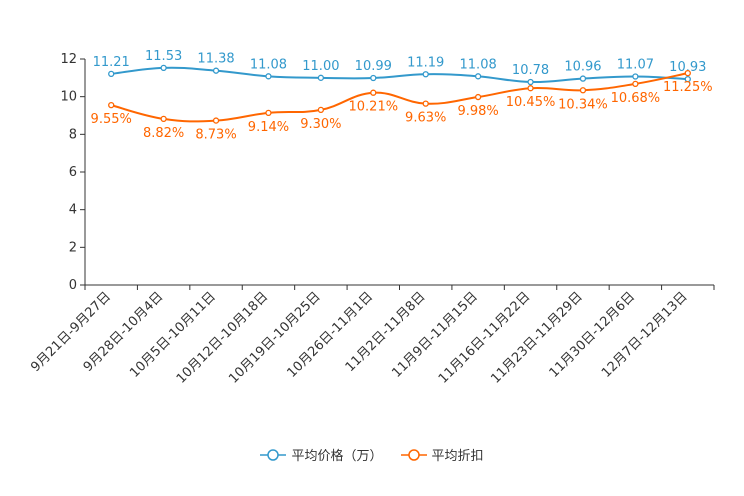 This screenshot has height=496, width=744. I want to click on y-tick-label: 0, so click(73, 285).